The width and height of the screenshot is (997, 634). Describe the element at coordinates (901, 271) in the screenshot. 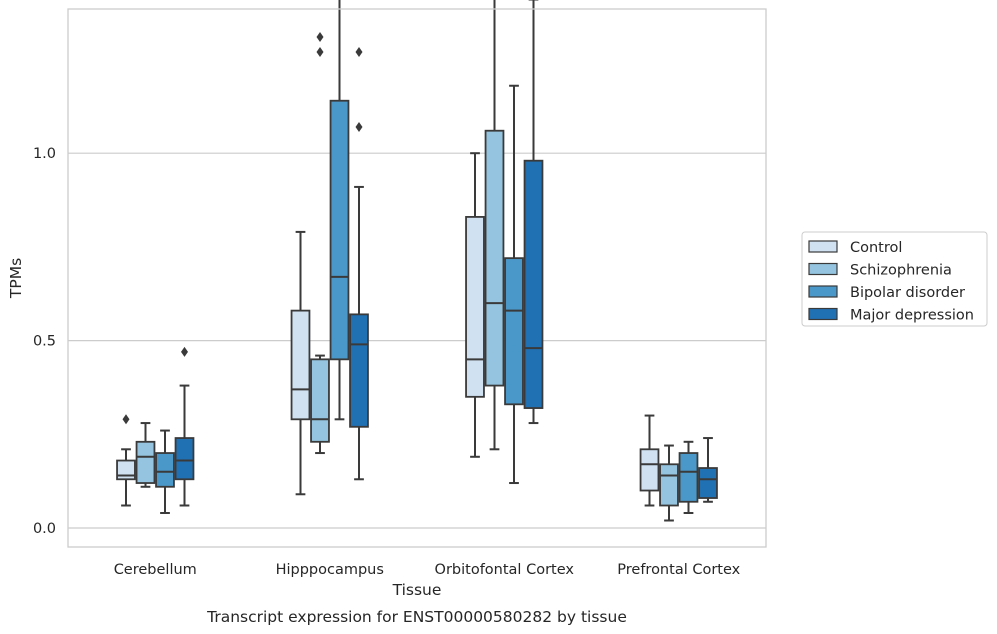

I see `legend-label: Schizophrenia` at that location.